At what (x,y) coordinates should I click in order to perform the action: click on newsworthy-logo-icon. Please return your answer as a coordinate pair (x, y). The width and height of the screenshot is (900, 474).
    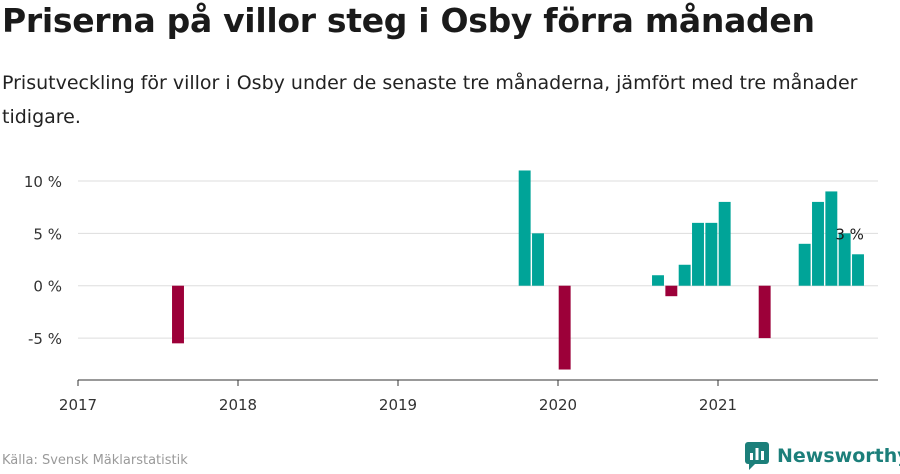
    Looking at the image, I should click on (757, 456).